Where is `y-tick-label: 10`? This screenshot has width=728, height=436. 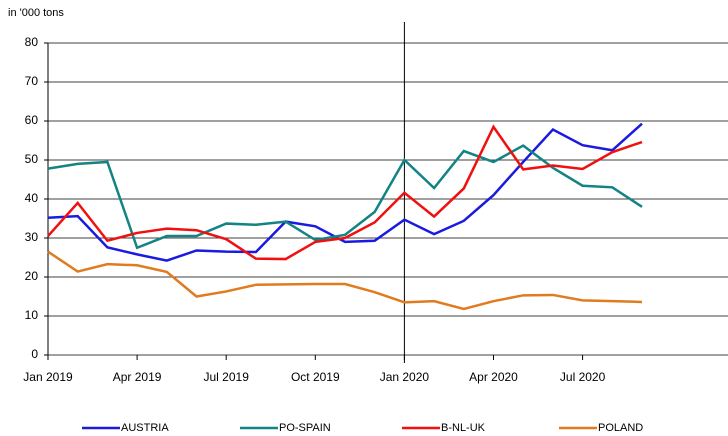 y-tick-label: 10 is located at coordinates (32, 315).